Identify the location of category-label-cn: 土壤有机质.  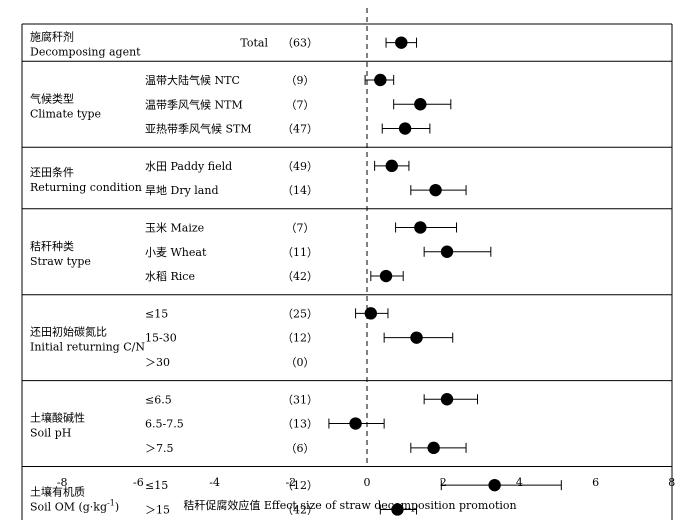
(57, 491).